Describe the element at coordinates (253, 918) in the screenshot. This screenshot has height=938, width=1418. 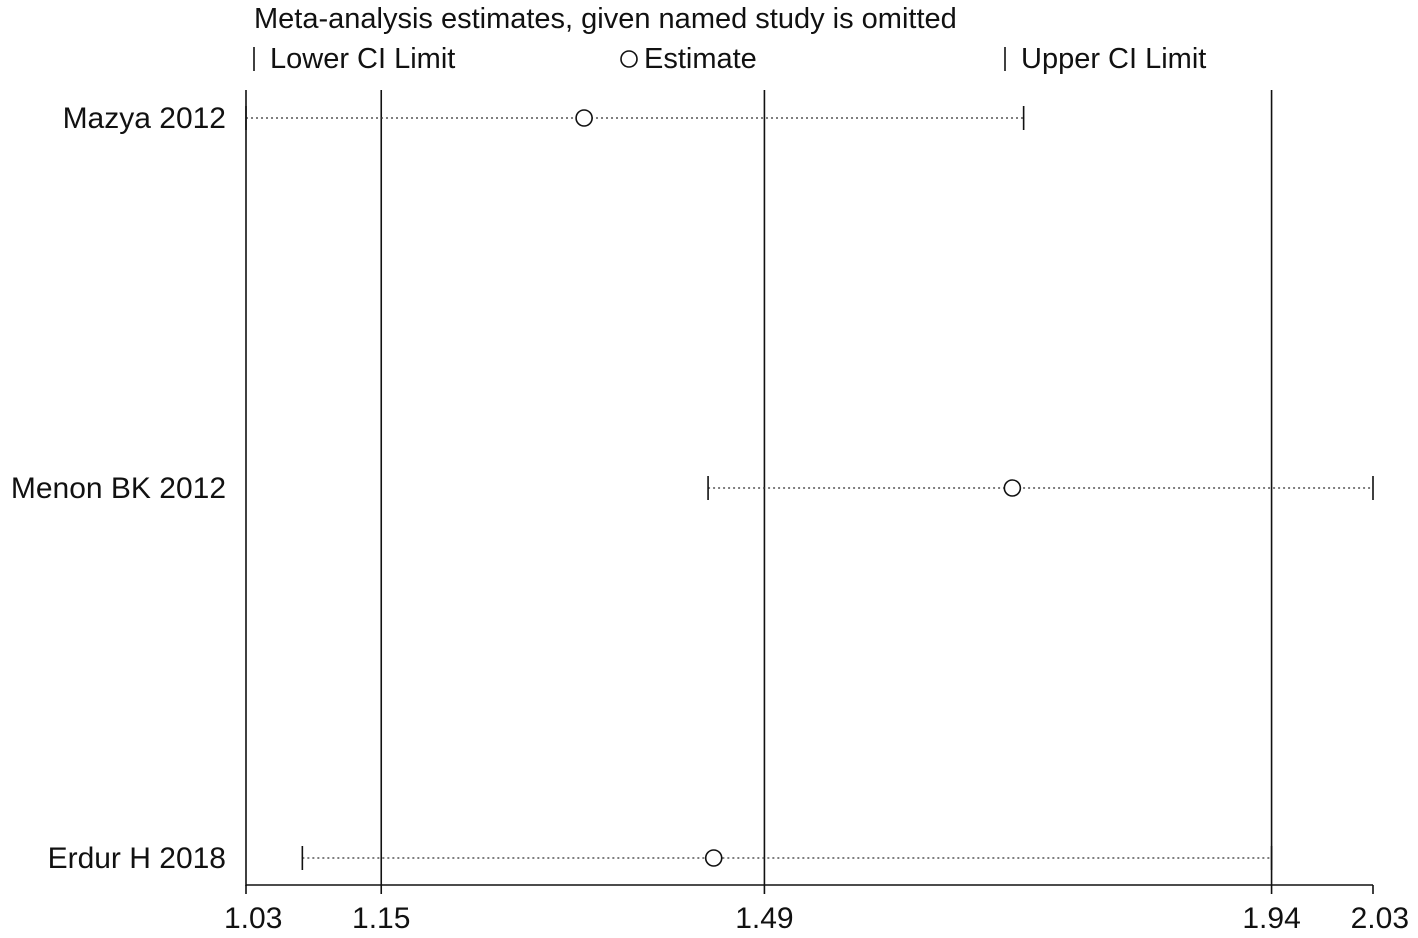
I see `x-tick-label-0: 1.03` at that location.